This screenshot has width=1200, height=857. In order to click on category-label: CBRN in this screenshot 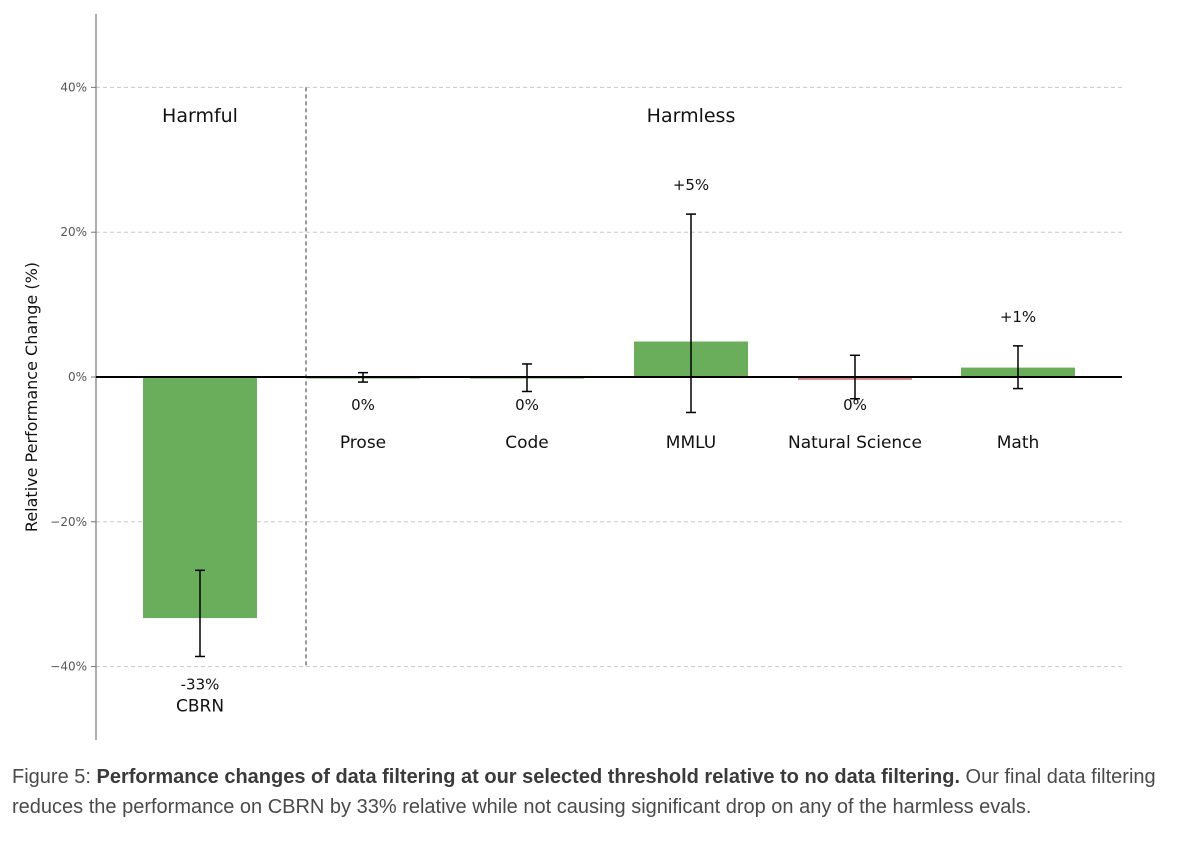, I will do `click(200, 706)`.